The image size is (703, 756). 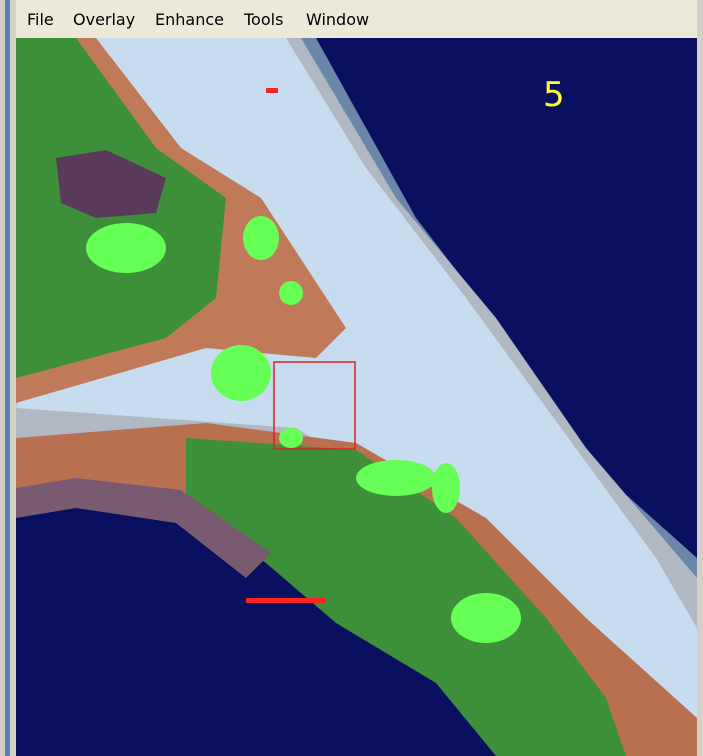 I want to click on frame-bar, so click(x=7, y=378).